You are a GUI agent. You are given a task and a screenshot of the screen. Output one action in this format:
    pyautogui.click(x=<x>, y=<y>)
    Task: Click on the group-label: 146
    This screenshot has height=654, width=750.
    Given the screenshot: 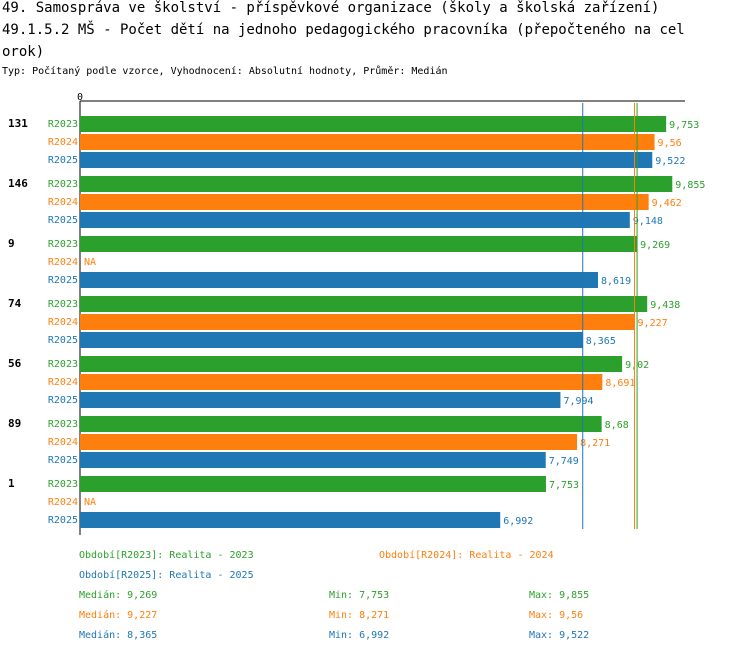 What is the action you would take?
    pyautogui.click(x=18, y=183)
    